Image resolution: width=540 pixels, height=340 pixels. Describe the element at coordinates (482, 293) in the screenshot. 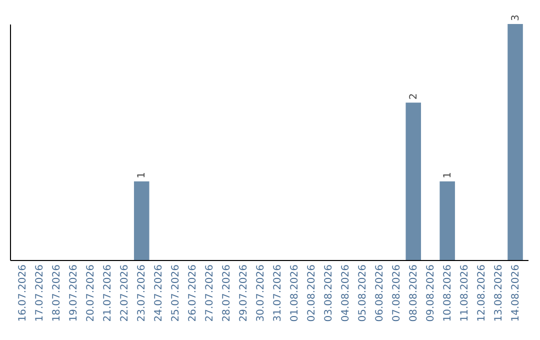

I see `x-tick-label: 12.08.2026` at that location.